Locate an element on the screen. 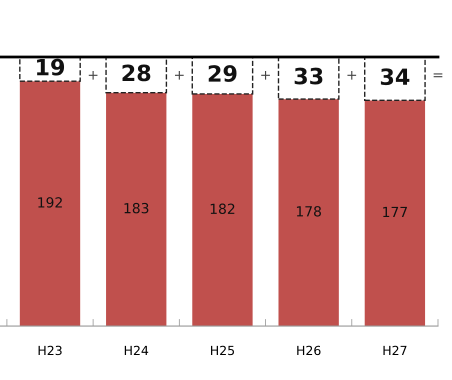  data-label: 33 is located at coordinates (308, 76).